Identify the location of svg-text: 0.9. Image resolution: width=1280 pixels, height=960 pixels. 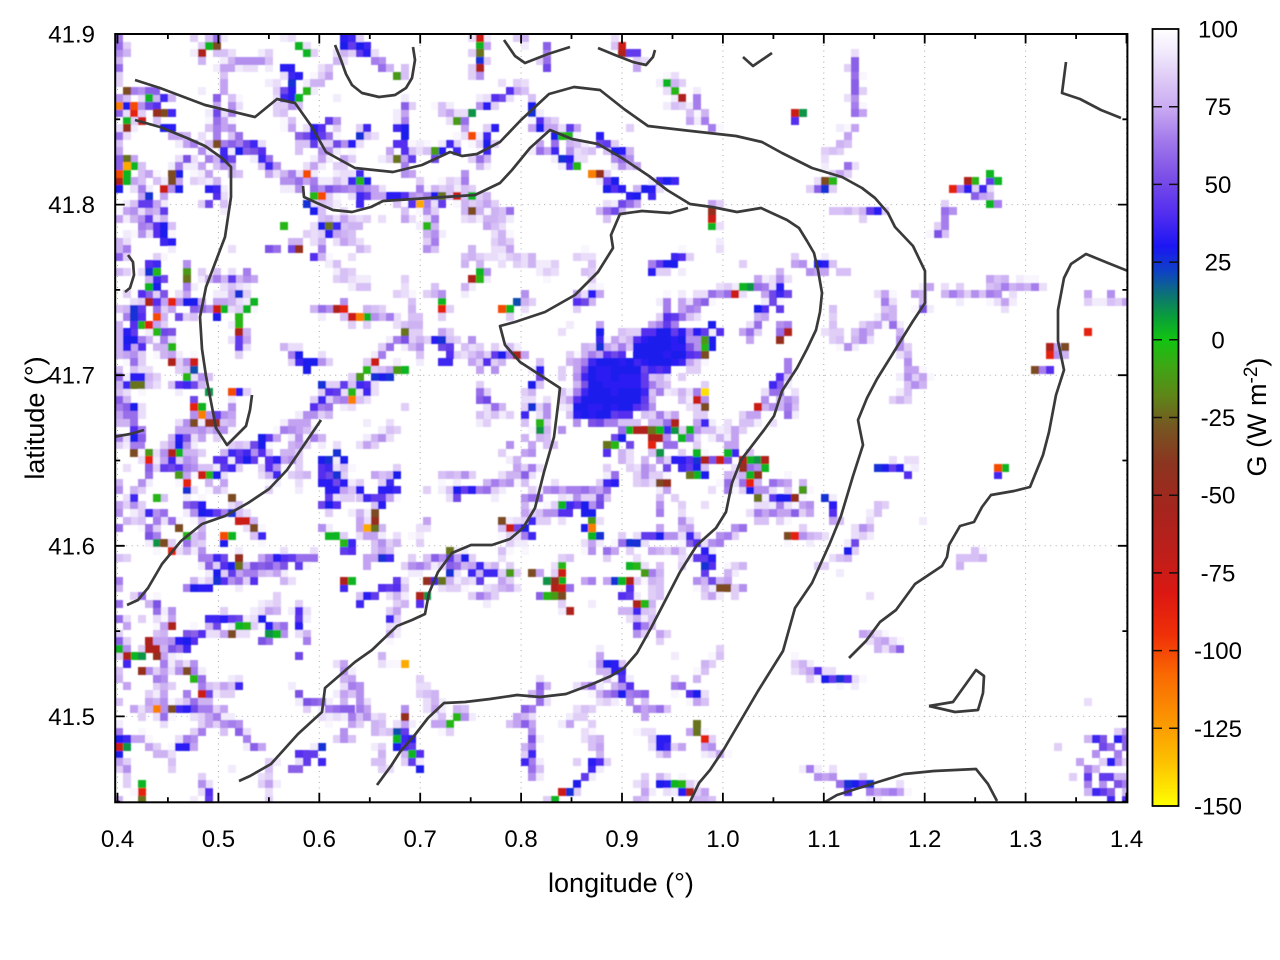
(621, 839).